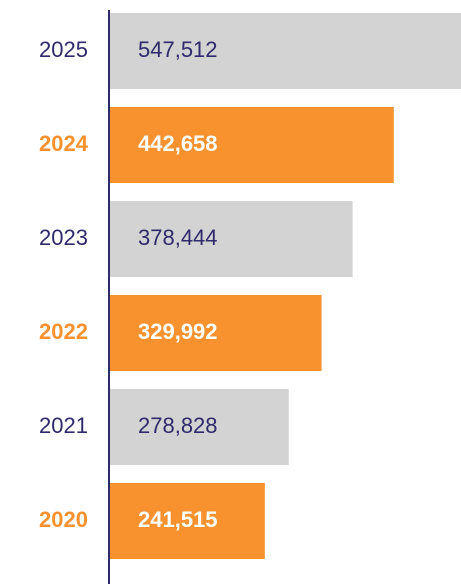  I want to click on category-label: 2023, so click(63, 237).